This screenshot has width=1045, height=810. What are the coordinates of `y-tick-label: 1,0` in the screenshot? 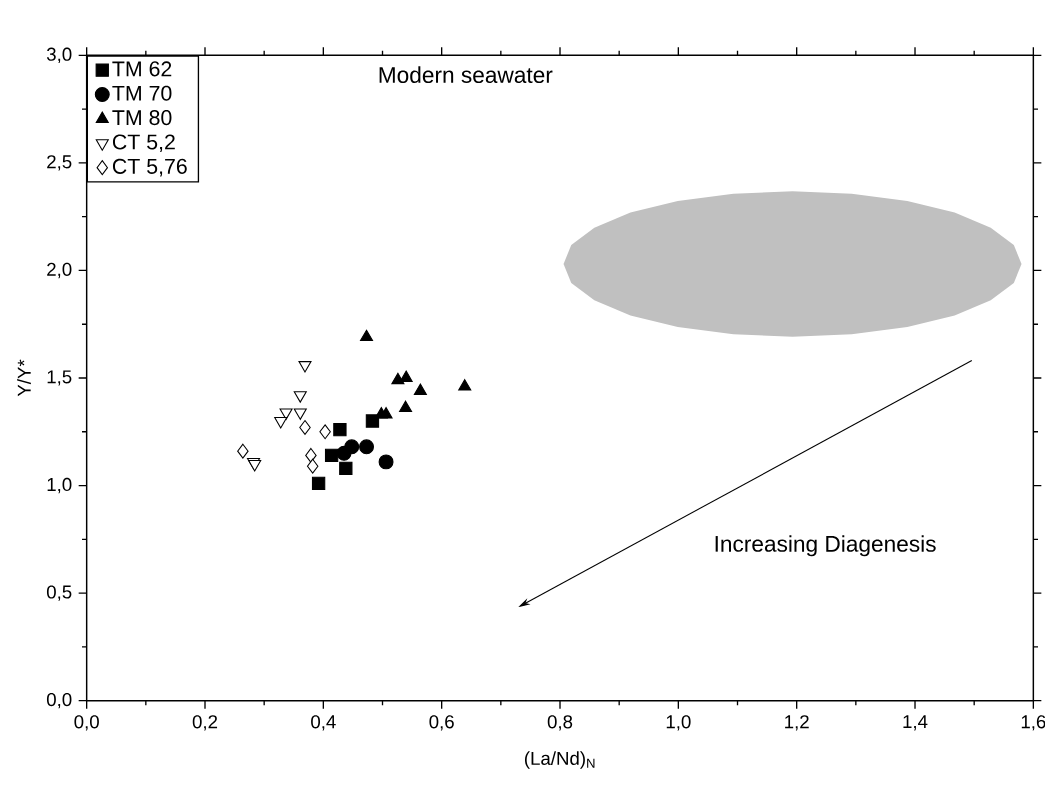 It's located at (59, 485).